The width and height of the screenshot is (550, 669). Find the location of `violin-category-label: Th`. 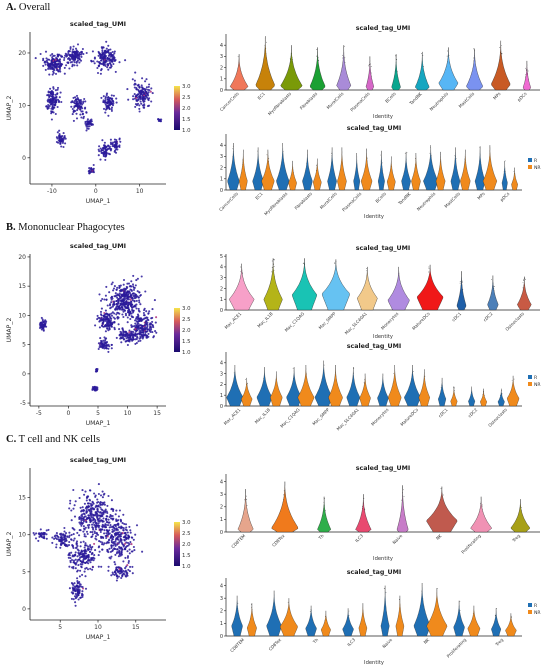

violin-category-label: Th is located at coordinates (321, 537).